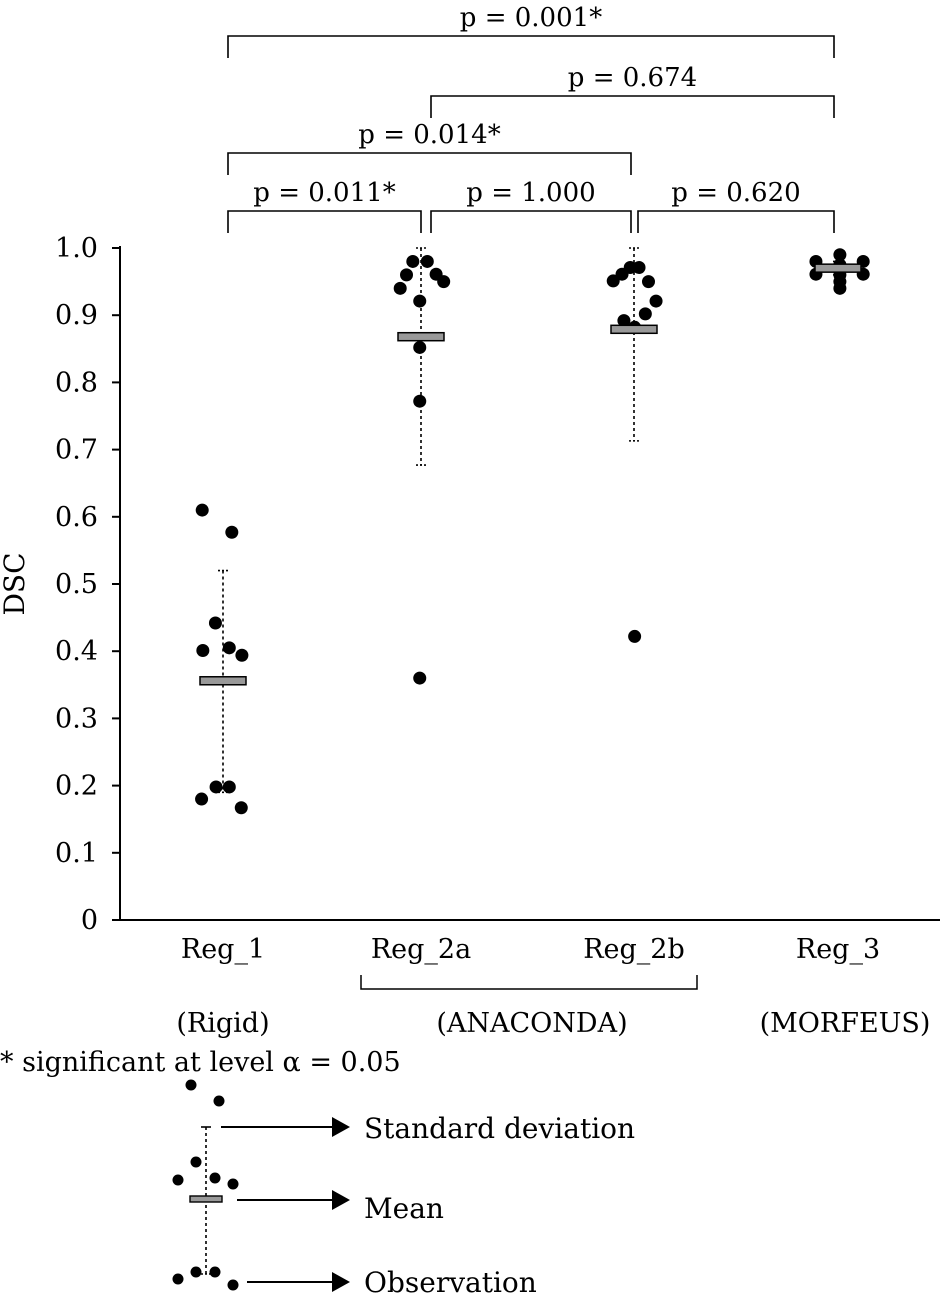 This screenshot has height=1296, width=942. What do you see at coordinates (223, 949) in the screenshot?
I see `x-category-label: Reg_1` at bounding box center [223, 949].